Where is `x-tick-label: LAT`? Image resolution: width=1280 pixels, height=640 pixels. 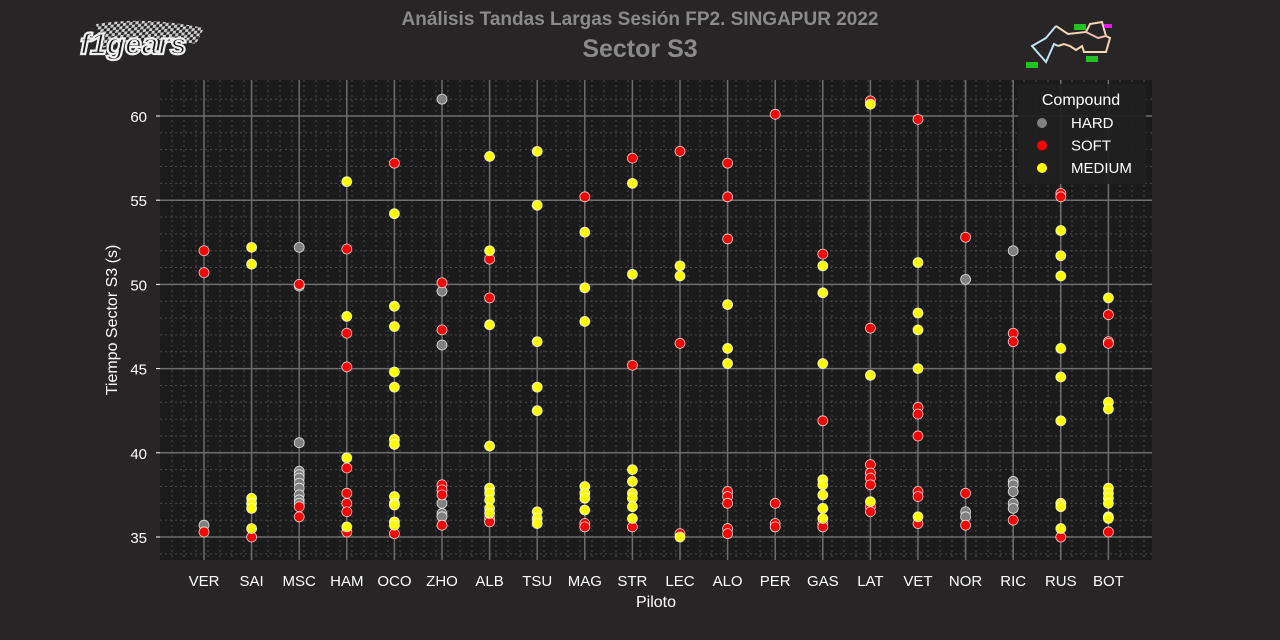 x-tick-label: LAT is located at coordinates (870, 581).